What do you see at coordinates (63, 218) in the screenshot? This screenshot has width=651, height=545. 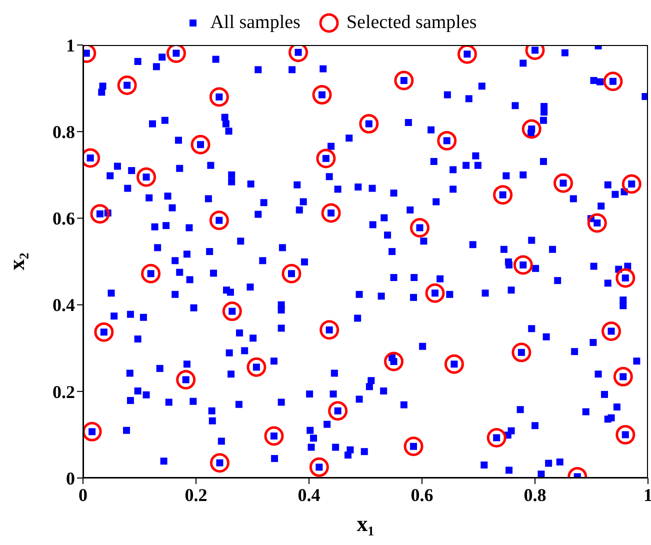 I see `y-tick-label: 0.6` at bounding box center [63, 218].